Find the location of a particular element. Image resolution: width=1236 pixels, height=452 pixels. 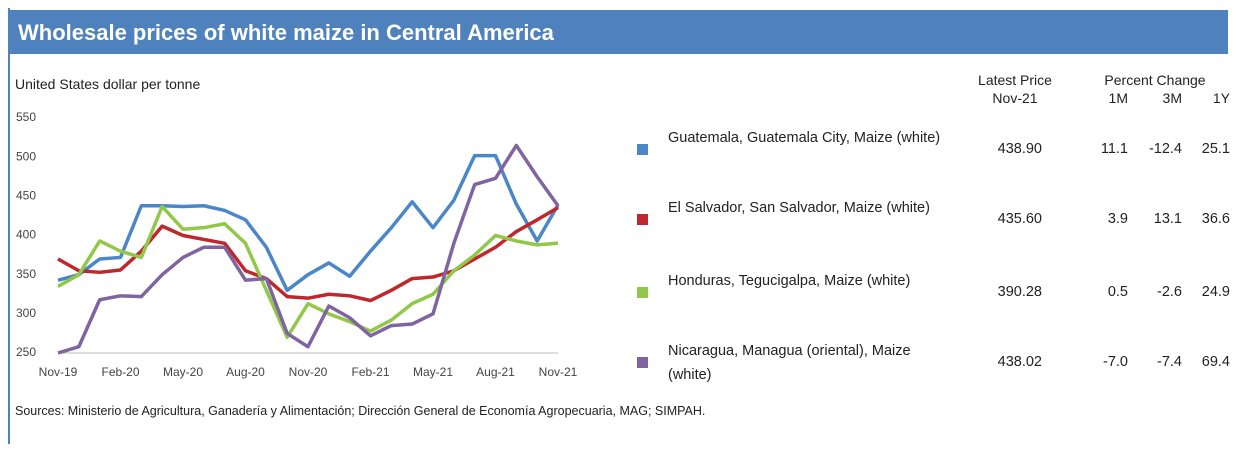

latest-price: 435.60 is located at coordinates (1019, 219).